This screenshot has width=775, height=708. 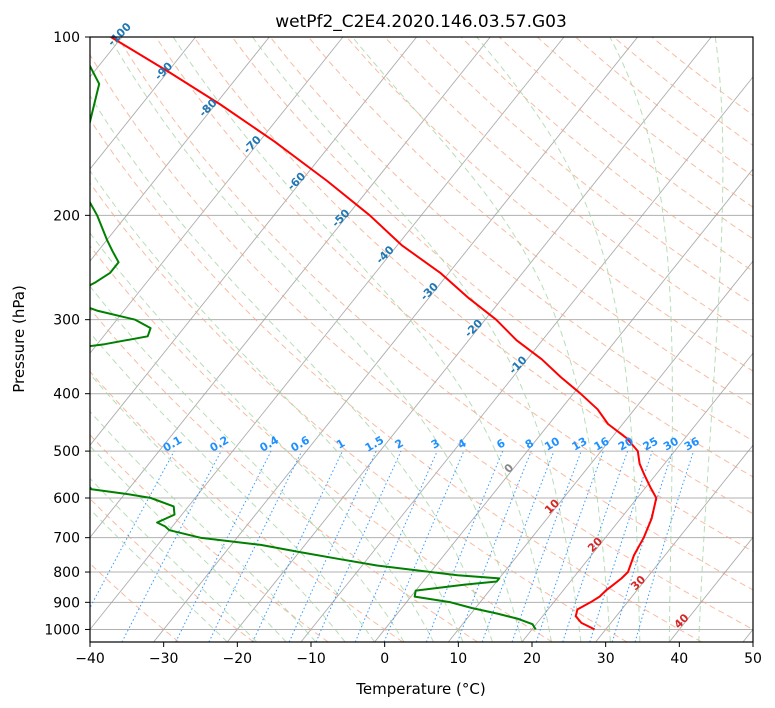 I want to click on y-tick-label: 600, so click(x=66, y=499).